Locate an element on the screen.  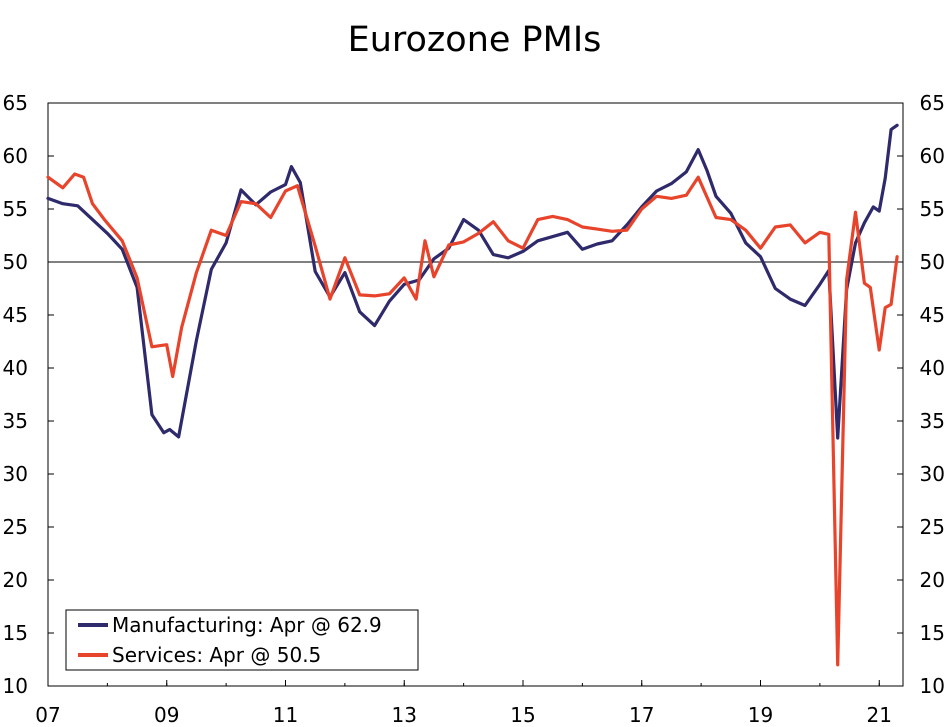
y-tick-label-right: 35 is located at coordinates (932, 421).